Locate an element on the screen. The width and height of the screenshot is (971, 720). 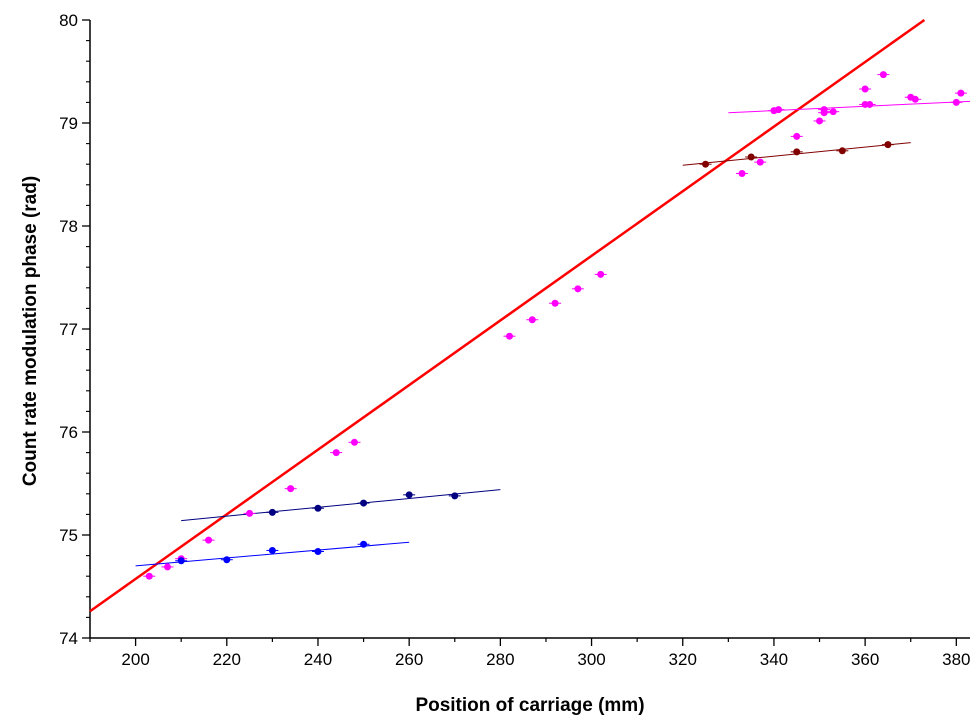
y-tick-label: 80 is located at coordinates (68, 20).